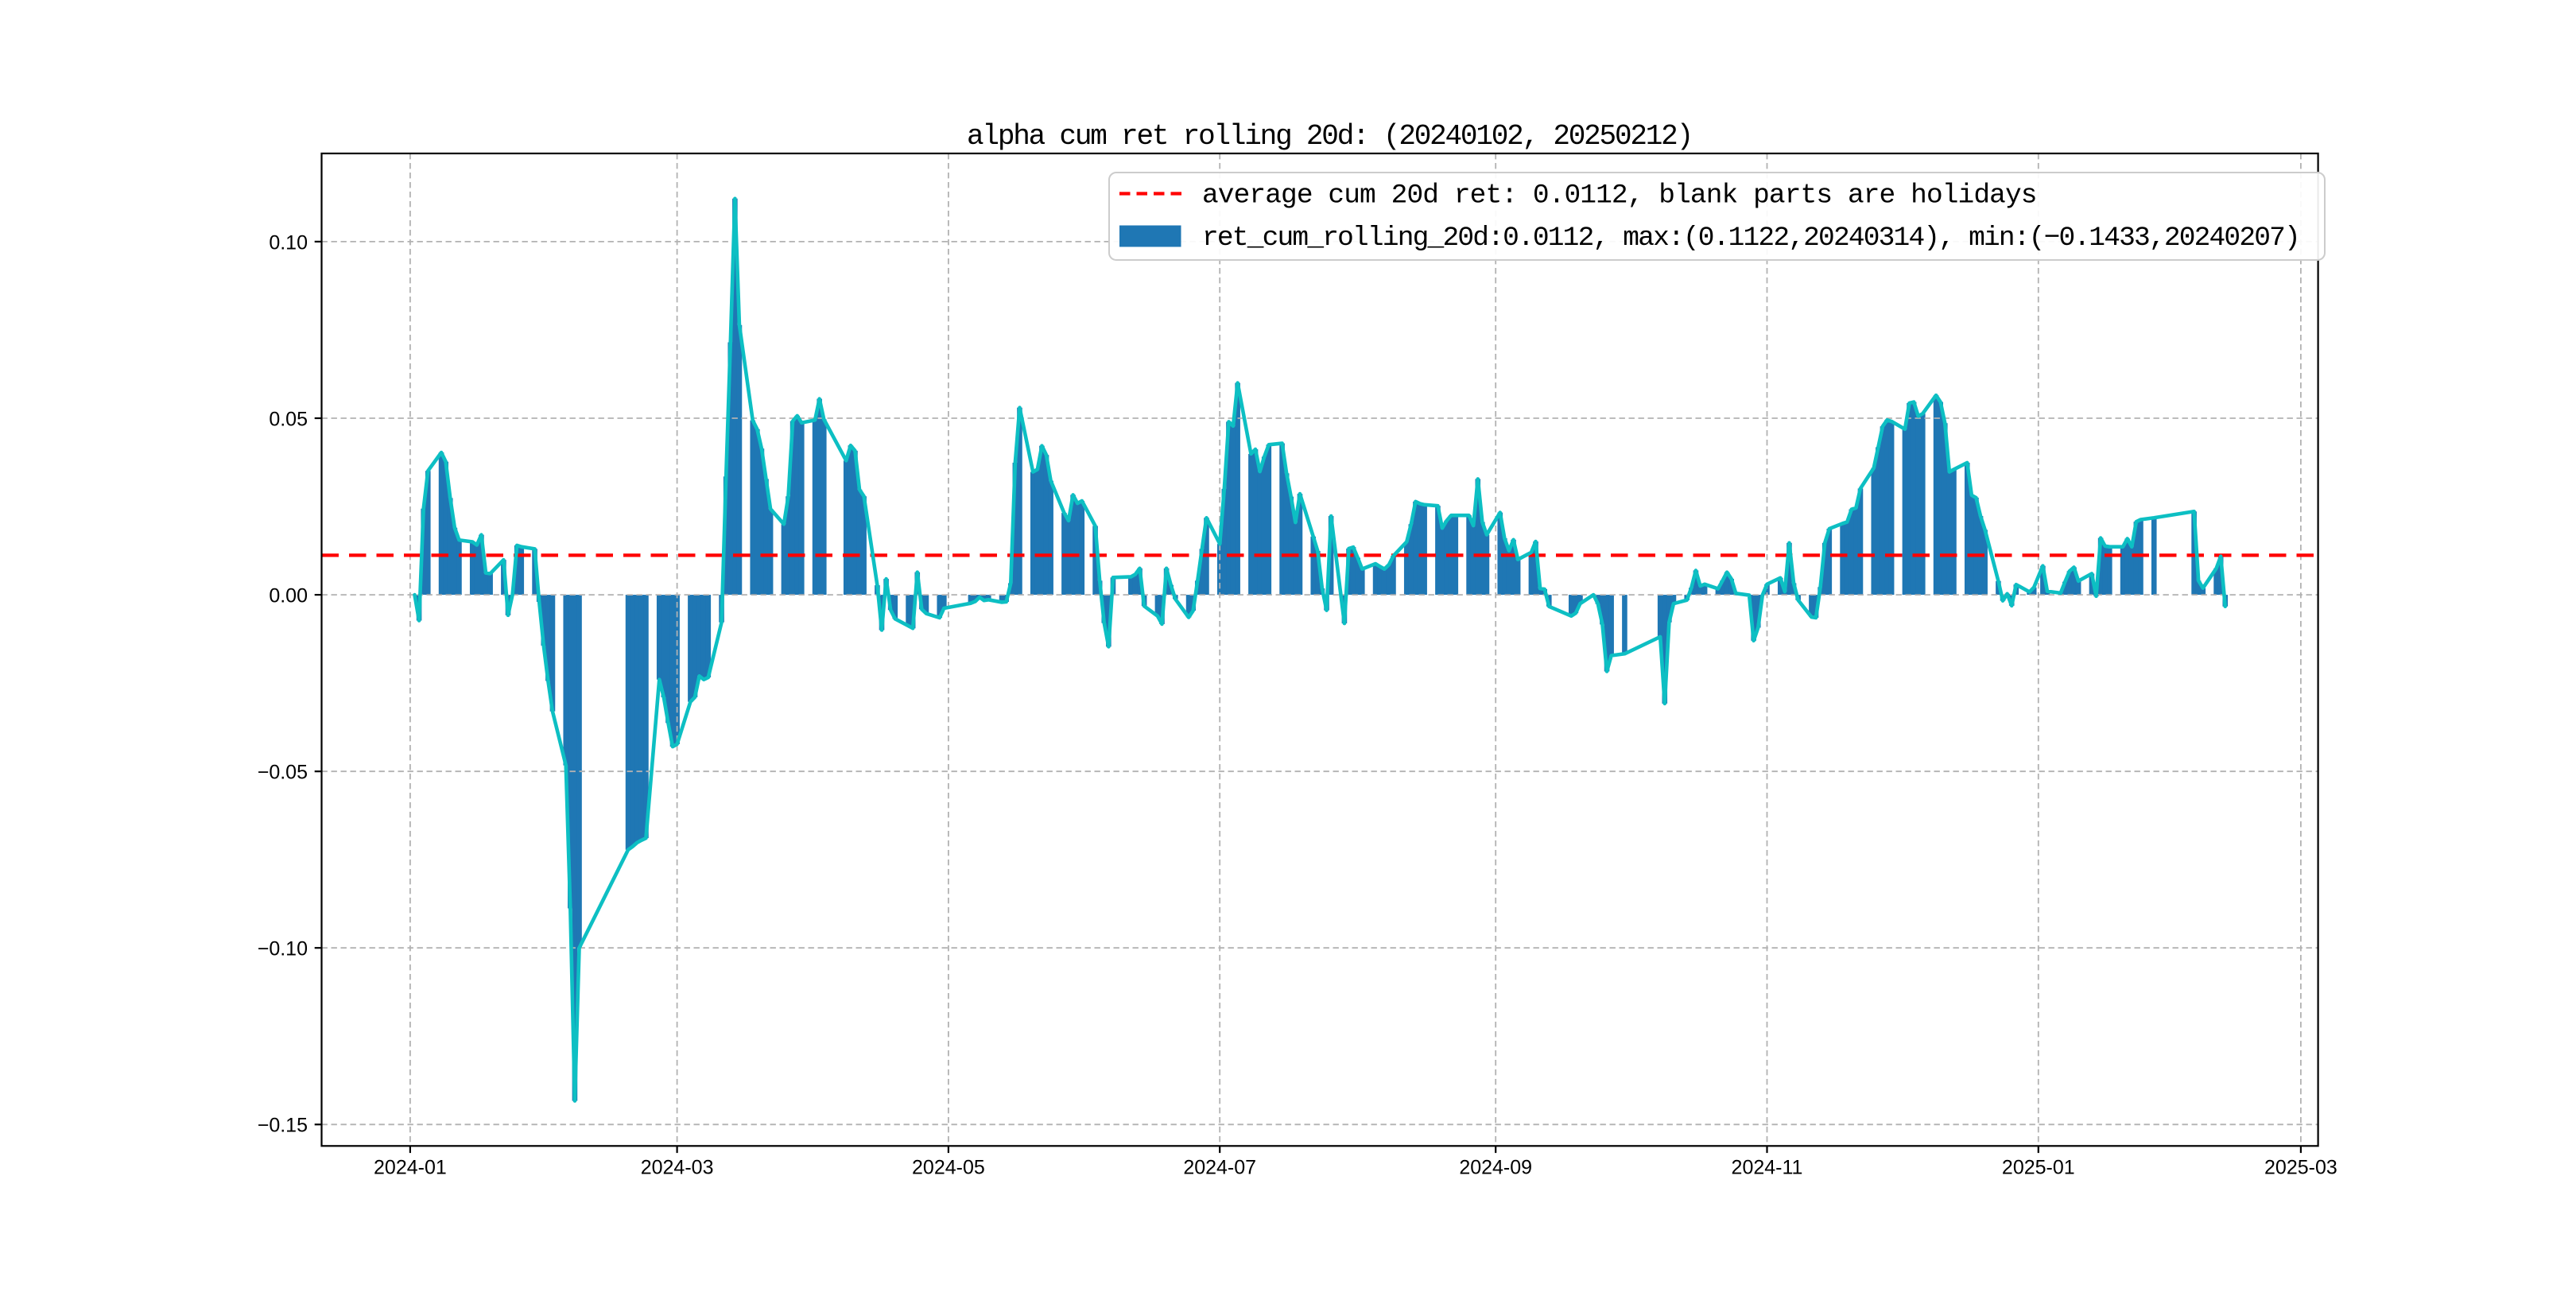  What do you see at coordinates (283, 1126) in the screenshot?
I see `svg-text: −0.15` at bounding box center [283, 1126].